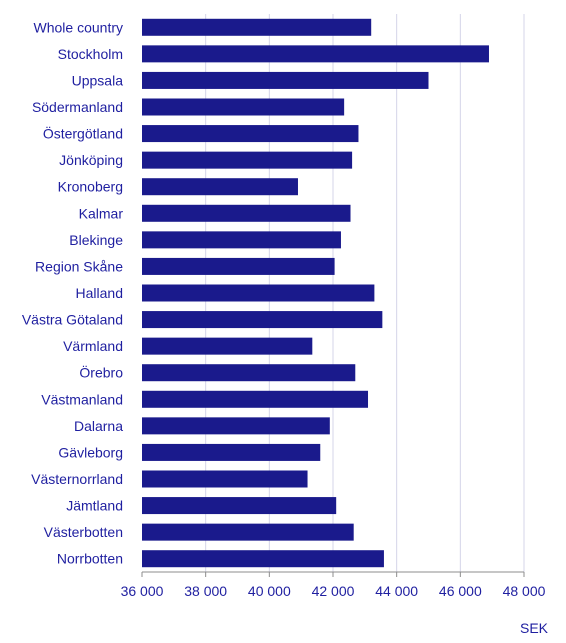 This screenshot has height=643, width=566. I want to click on x-tick-label: 42 000, so click(333, 591).